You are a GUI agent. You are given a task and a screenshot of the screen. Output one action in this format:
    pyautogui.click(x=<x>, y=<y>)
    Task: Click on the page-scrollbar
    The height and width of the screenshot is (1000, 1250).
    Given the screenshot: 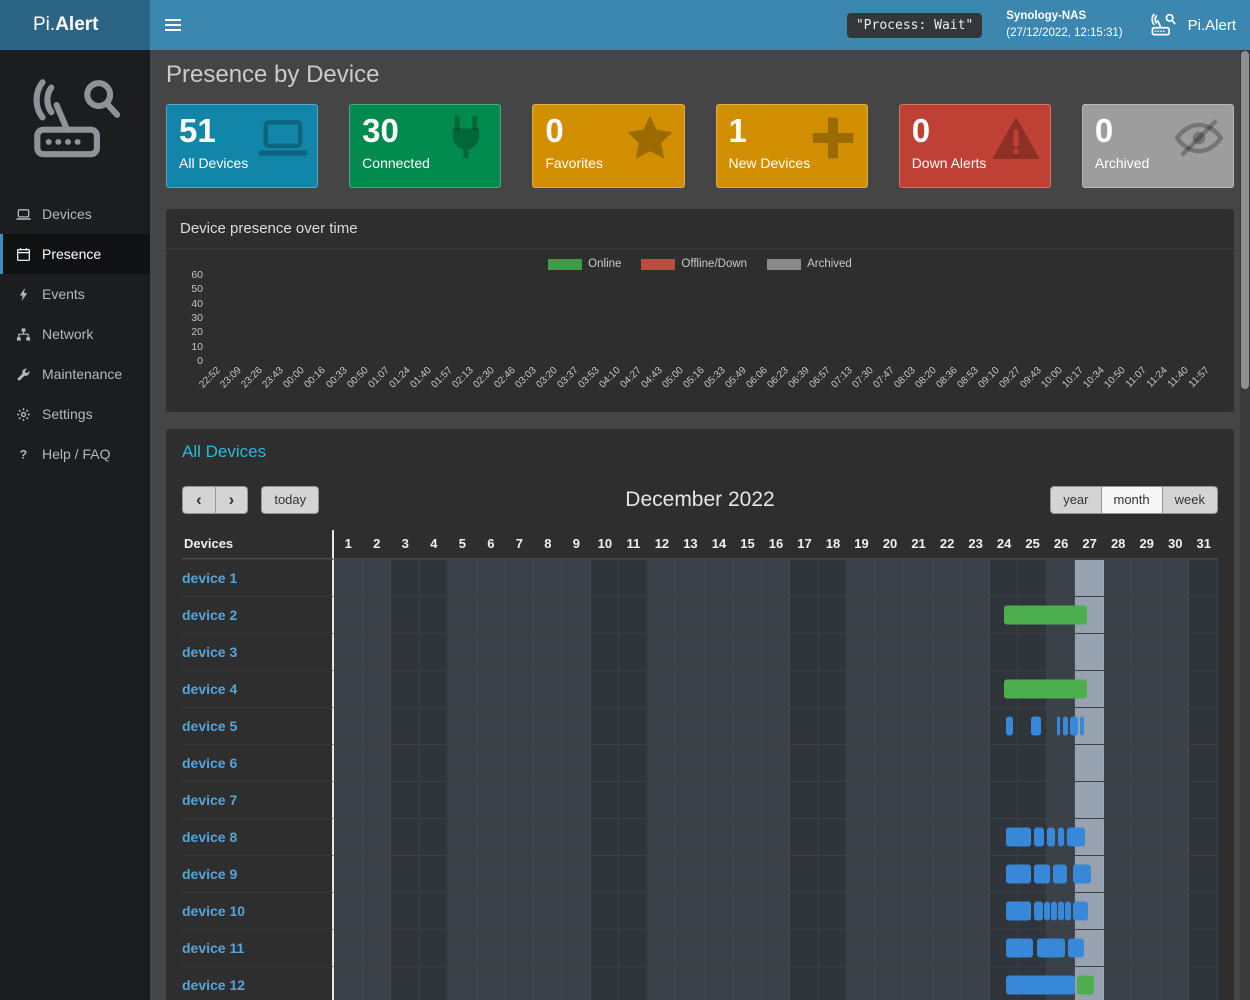 What is the action you would take?
    pyautogui.click(x=1245, y=525)
    